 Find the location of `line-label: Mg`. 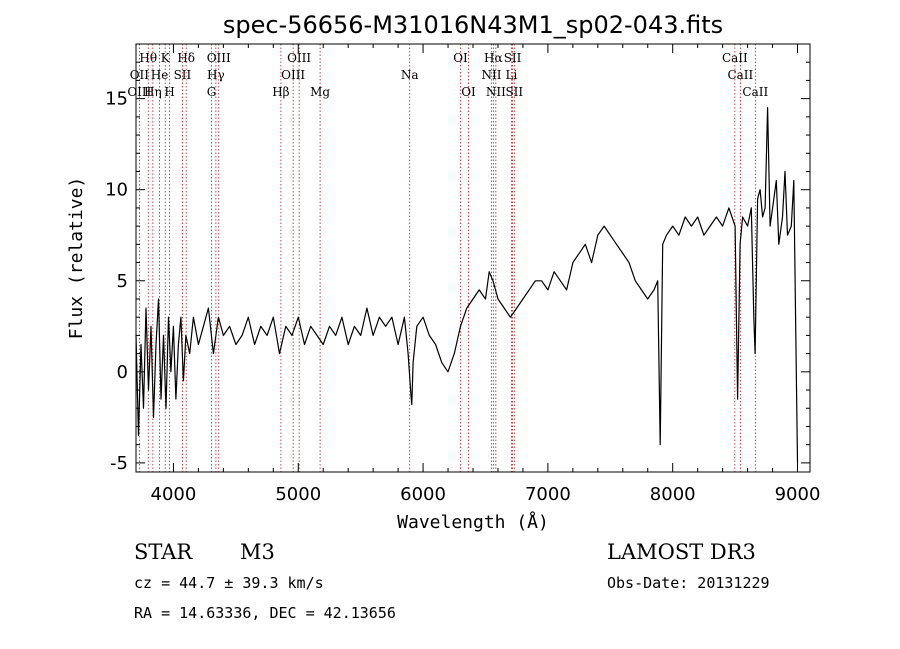

line-label: Mg is located at coordinates (320, 92).